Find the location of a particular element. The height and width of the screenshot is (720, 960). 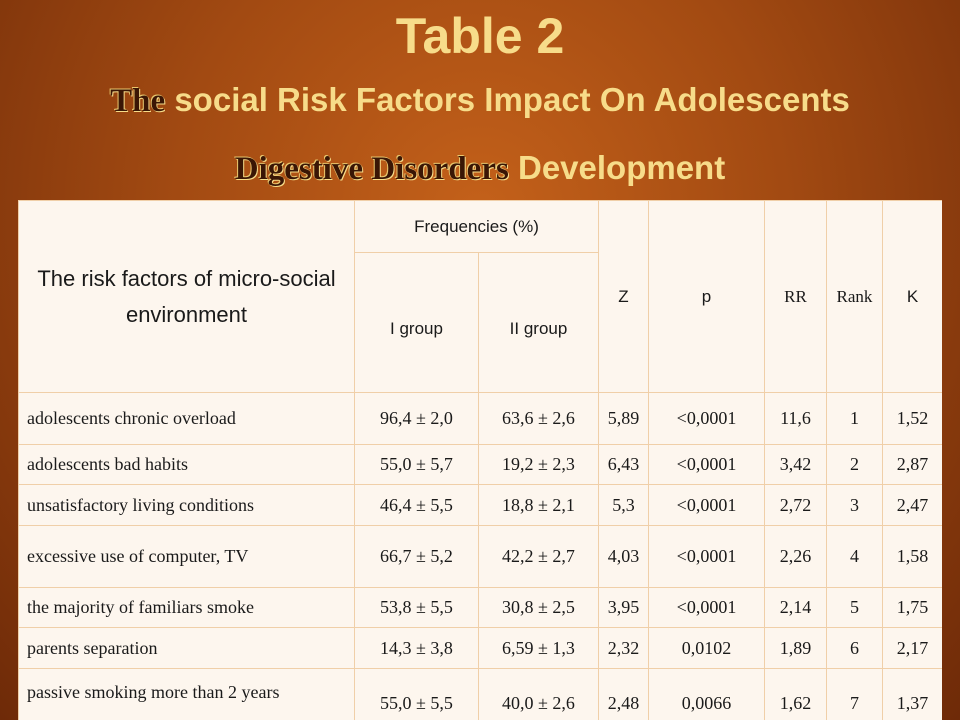

cell-z: 5,3 is located at coordinates (623, 505).